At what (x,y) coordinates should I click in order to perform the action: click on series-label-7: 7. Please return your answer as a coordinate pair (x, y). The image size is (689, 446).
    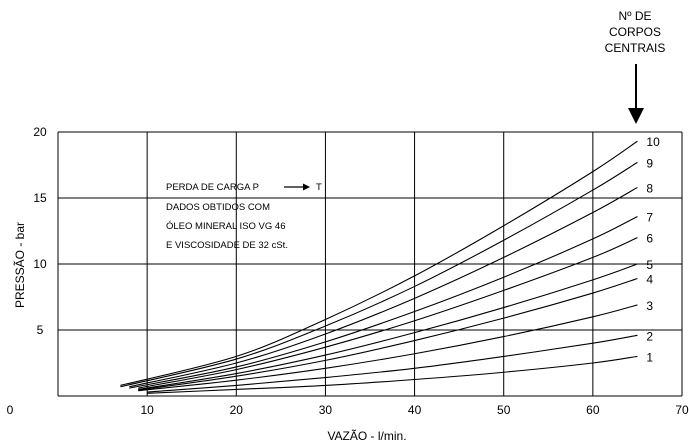
    Looking at the image, I should click on (649, 217).